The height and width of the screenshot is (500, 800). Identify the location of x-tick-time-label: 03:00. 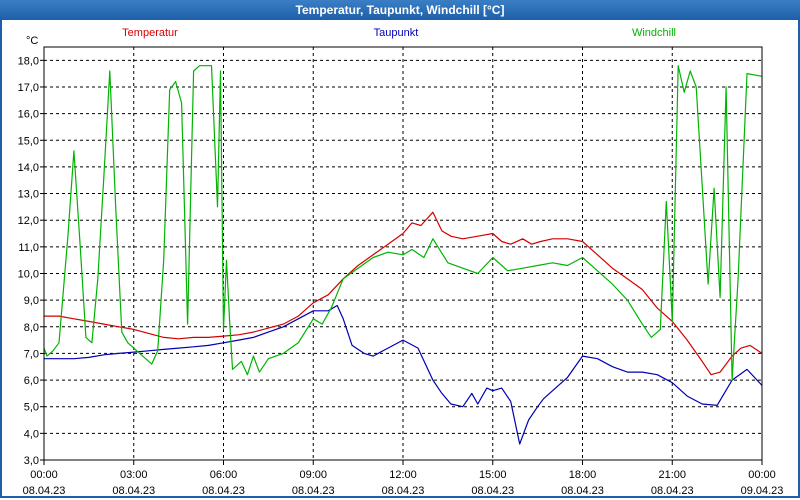
(134, 475).